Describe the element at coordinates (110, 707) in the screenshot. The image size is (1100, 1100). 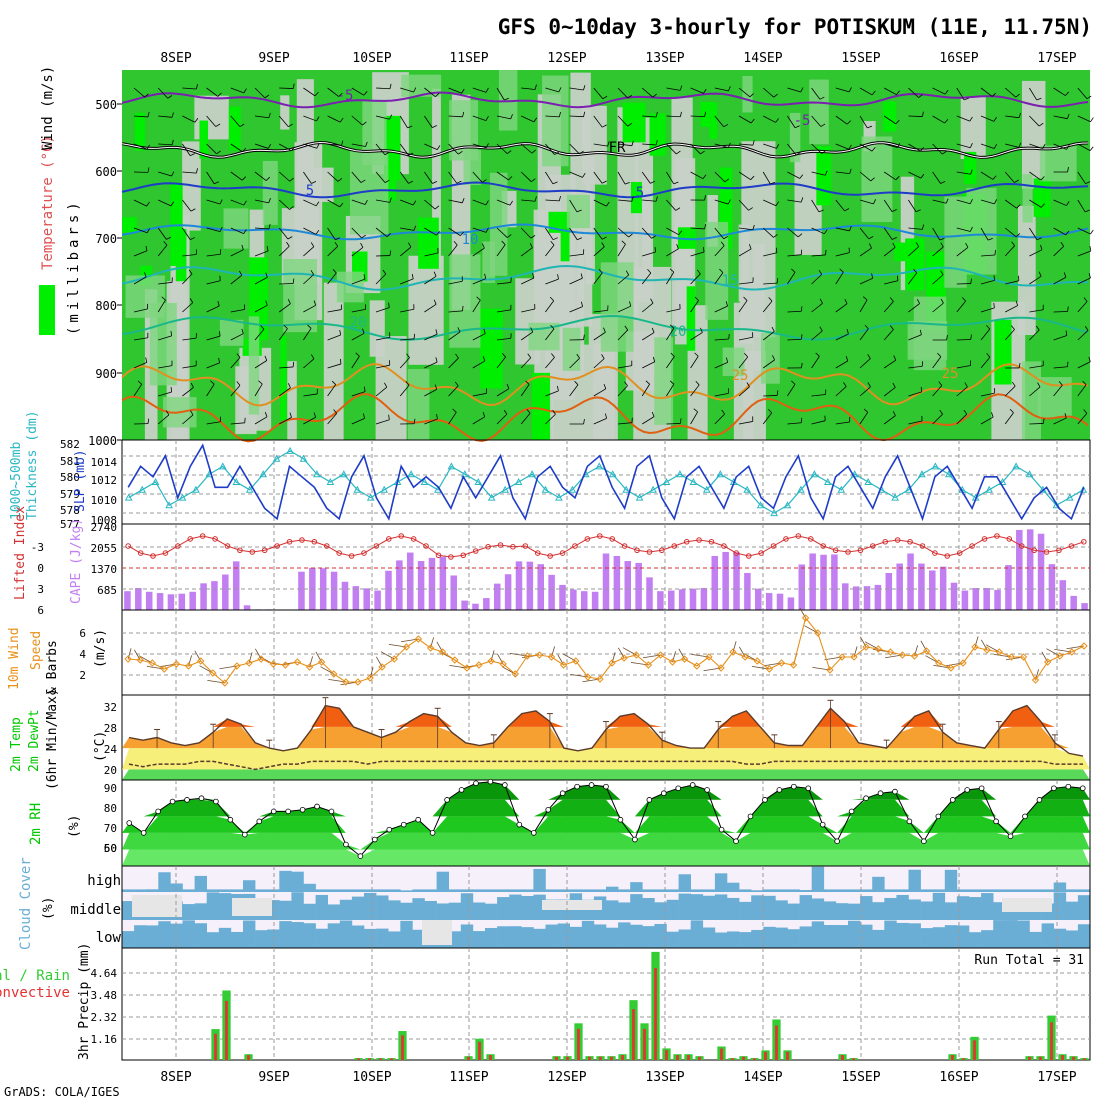
I see `temp2m-tick-label: 32` at that location.